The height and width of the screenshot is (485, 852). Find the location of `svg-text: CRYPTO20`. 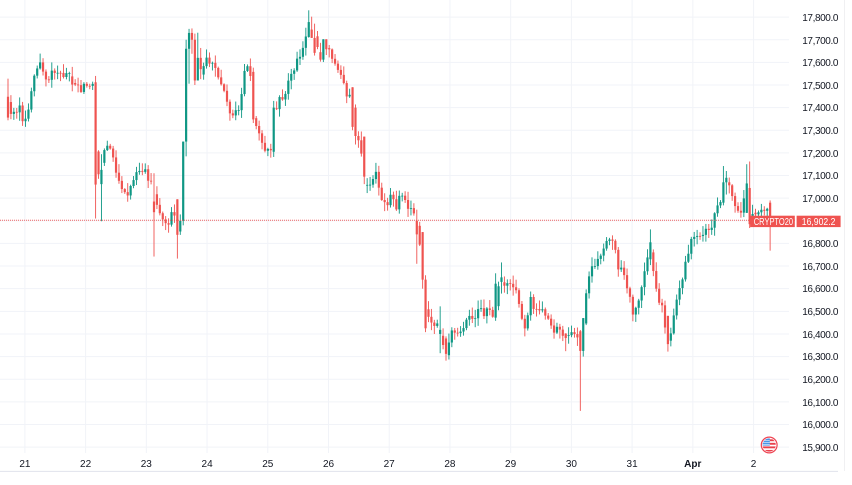

svg-text: CRYPTO20 is located at coordinates (774, 222).